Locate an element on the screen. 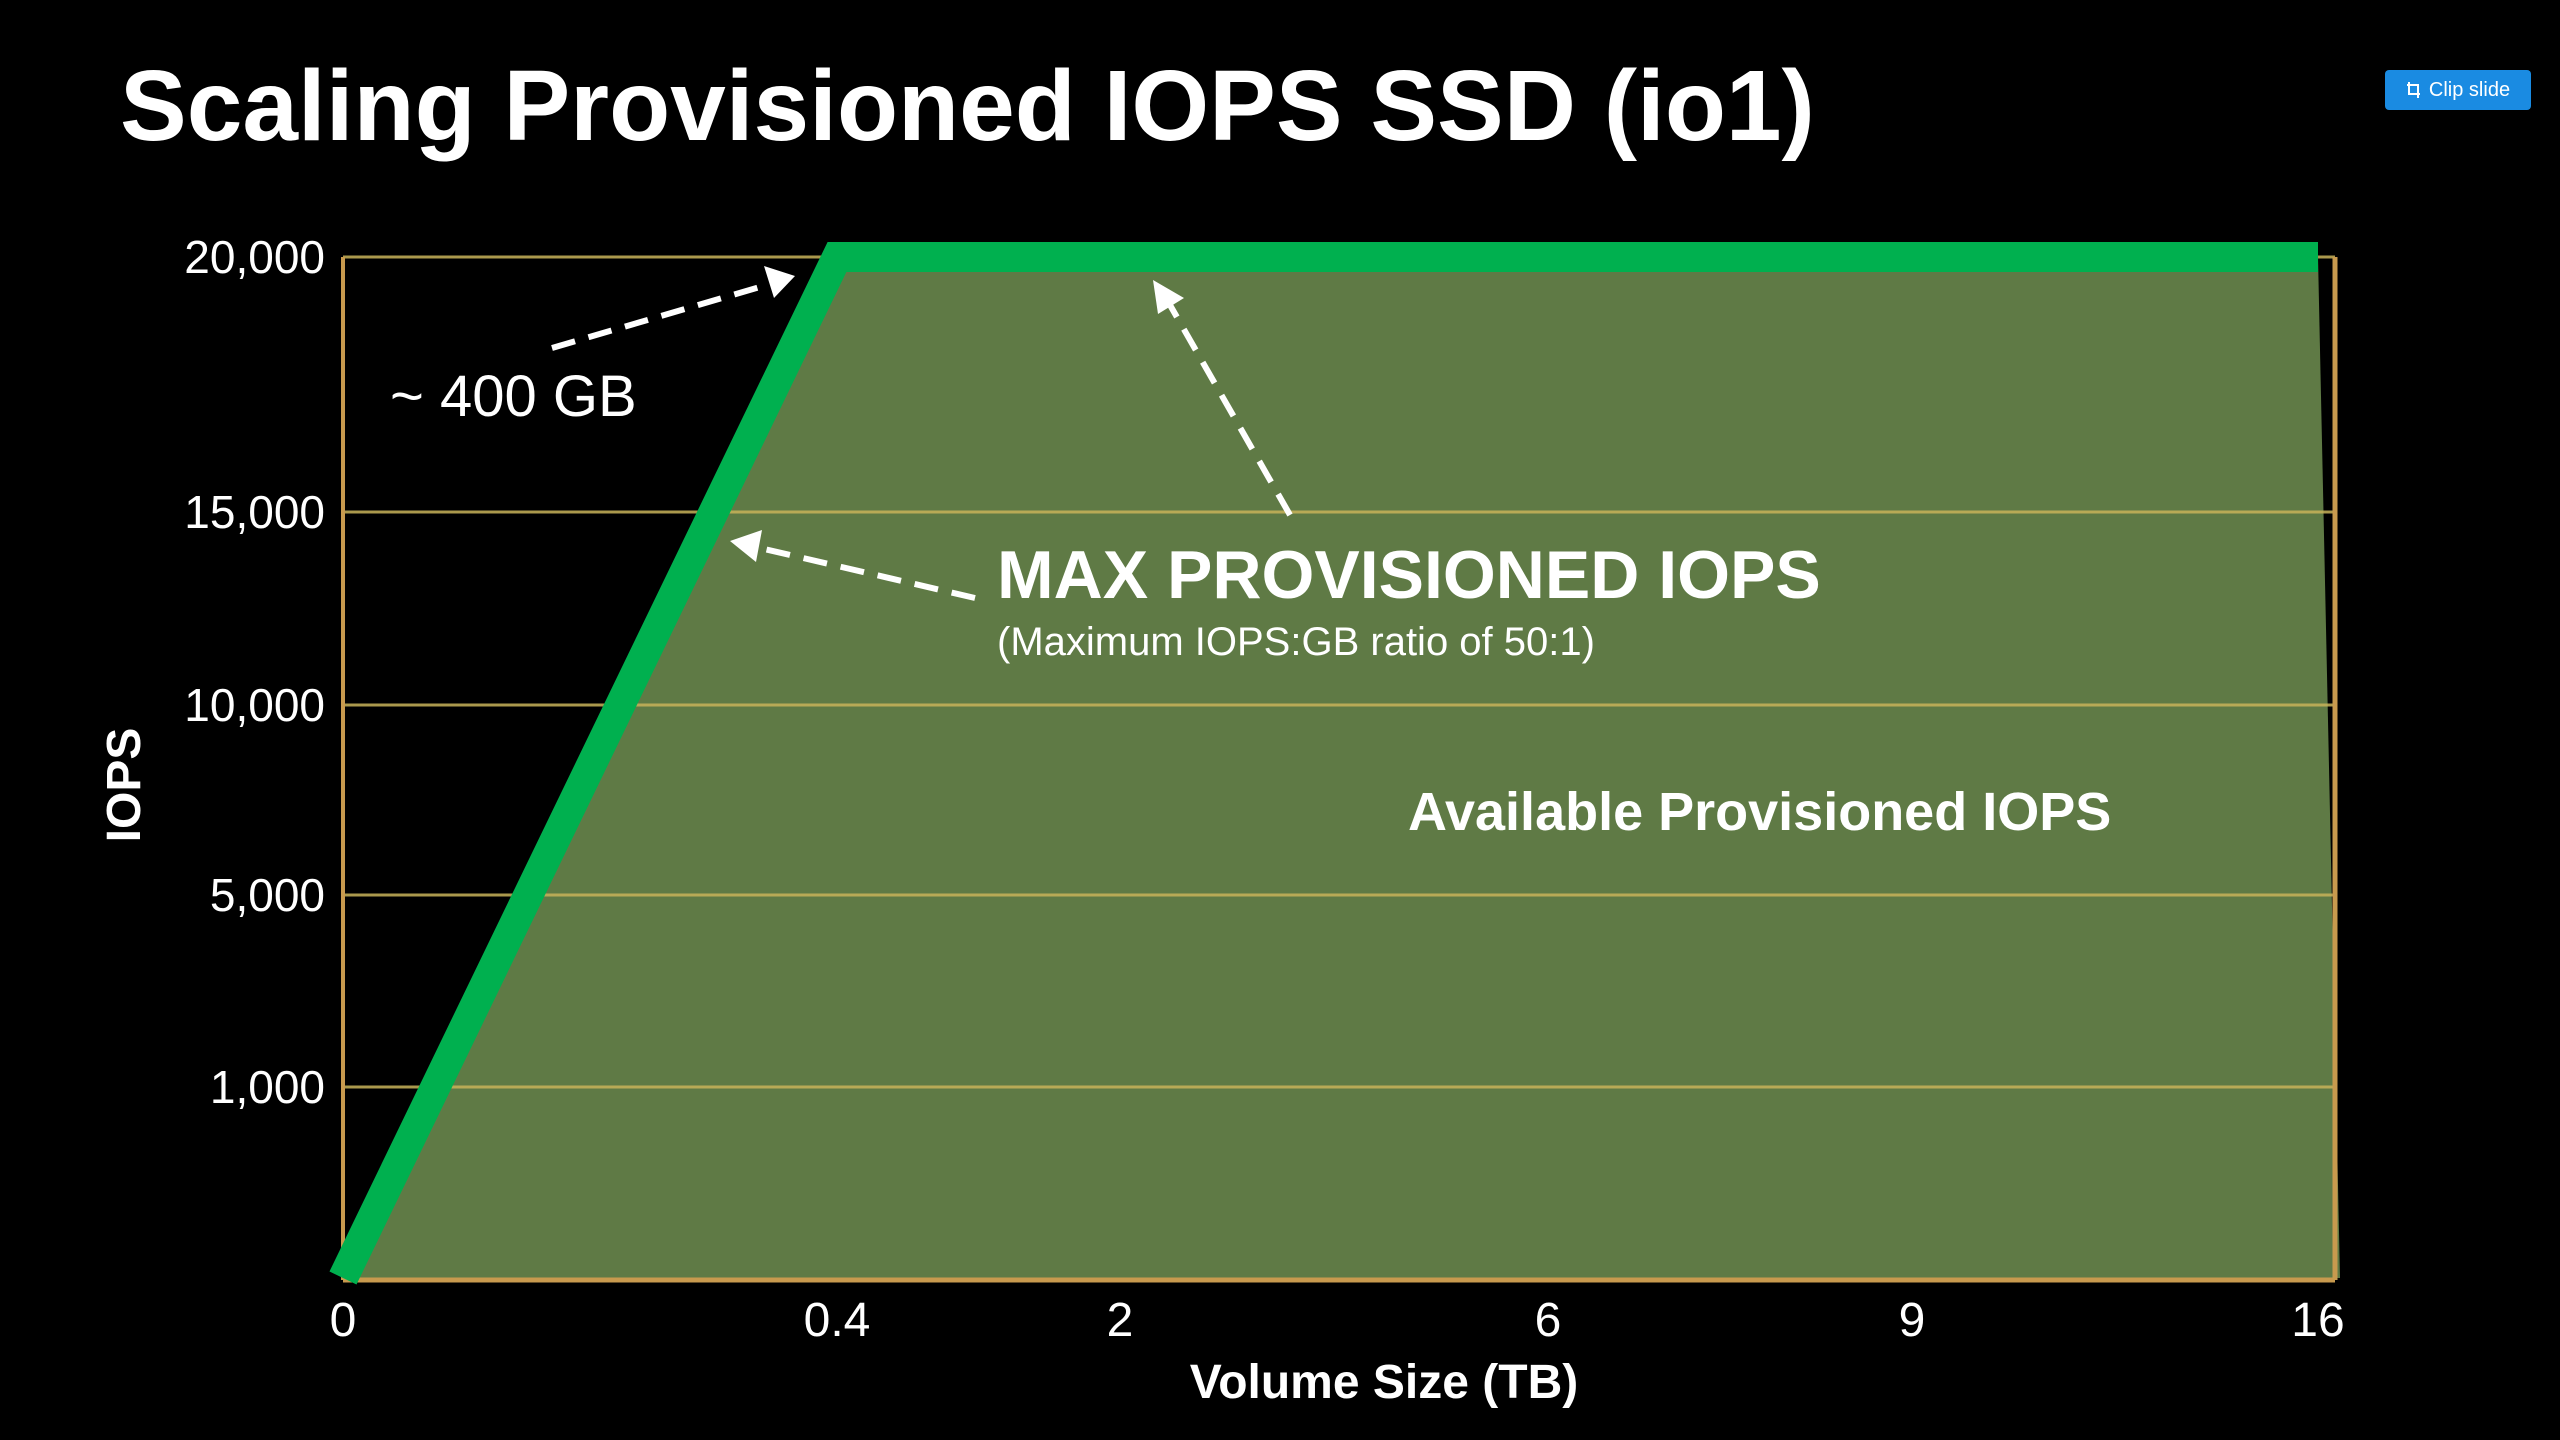  y-tick-labels: 1,000 5,000 10,000 15,000 20,000 is located at coordinates (254, 672).